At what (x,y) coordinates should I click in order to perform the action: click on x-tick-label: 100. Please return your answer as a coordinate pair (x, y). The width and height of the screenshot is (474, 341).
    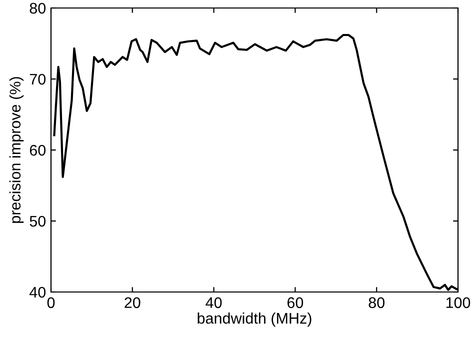
    Looking at the image, I should click on (458, 302).